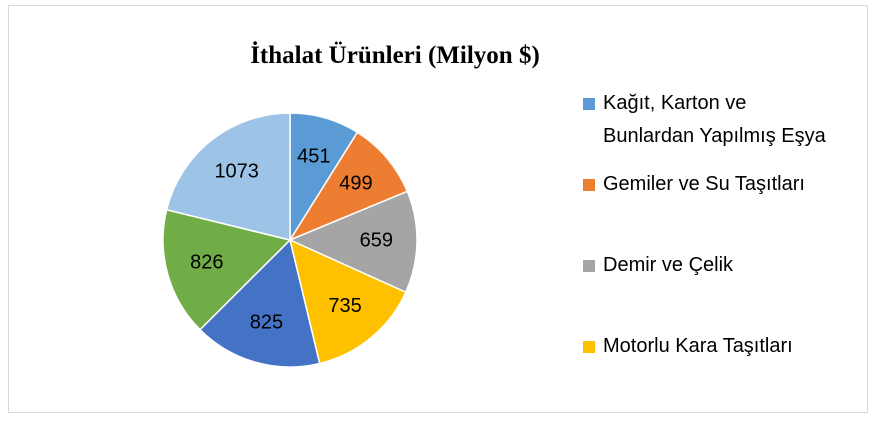 This screenshot has width=883, height=421. Describe the element at coordinates (698, 346) in the screenshot. I see `legend-label: Motorlu Kara Taşıtları` at that location.